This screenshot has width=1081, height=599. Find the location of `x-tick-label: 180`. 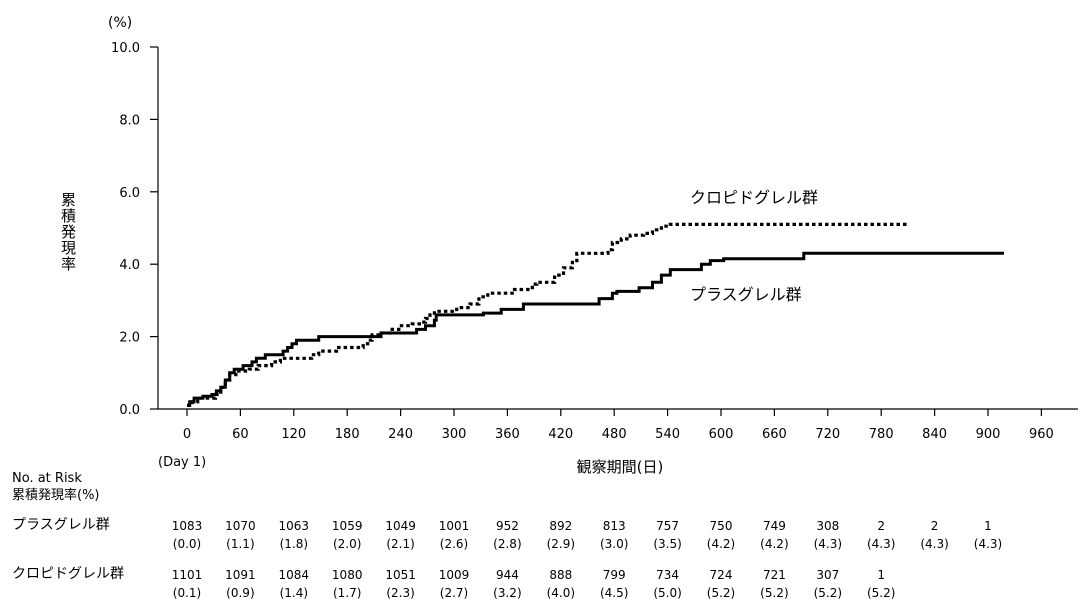

x-tick-label: 180 is located at coordinates (347, 434).